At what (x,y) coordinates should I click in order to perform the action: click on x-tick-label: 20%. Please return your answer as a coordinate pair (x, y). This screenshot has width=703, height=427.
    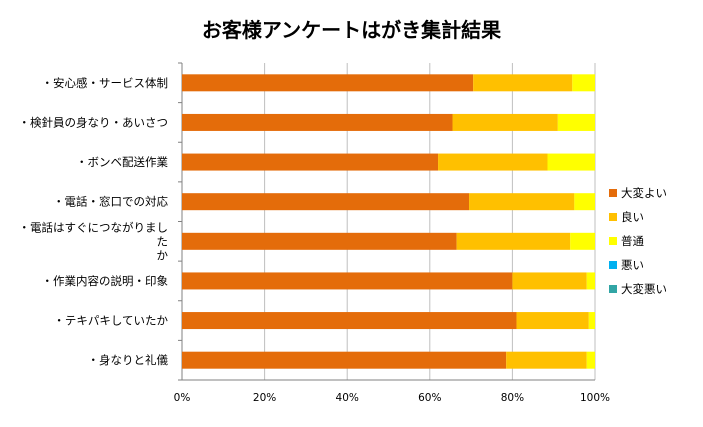
    Looking at the image, I should click on (264, 398).